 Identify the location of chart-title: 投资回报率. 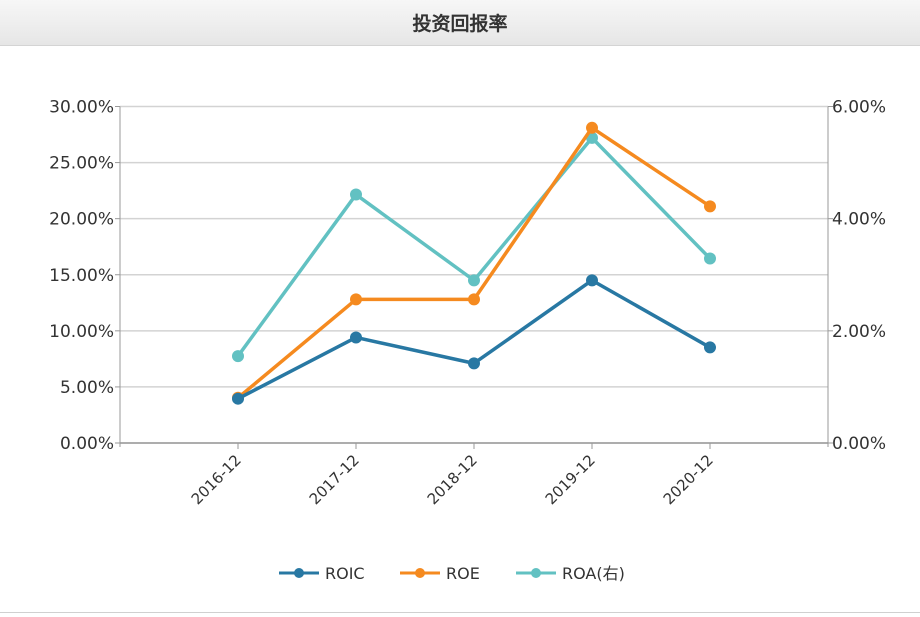
(460, 24).